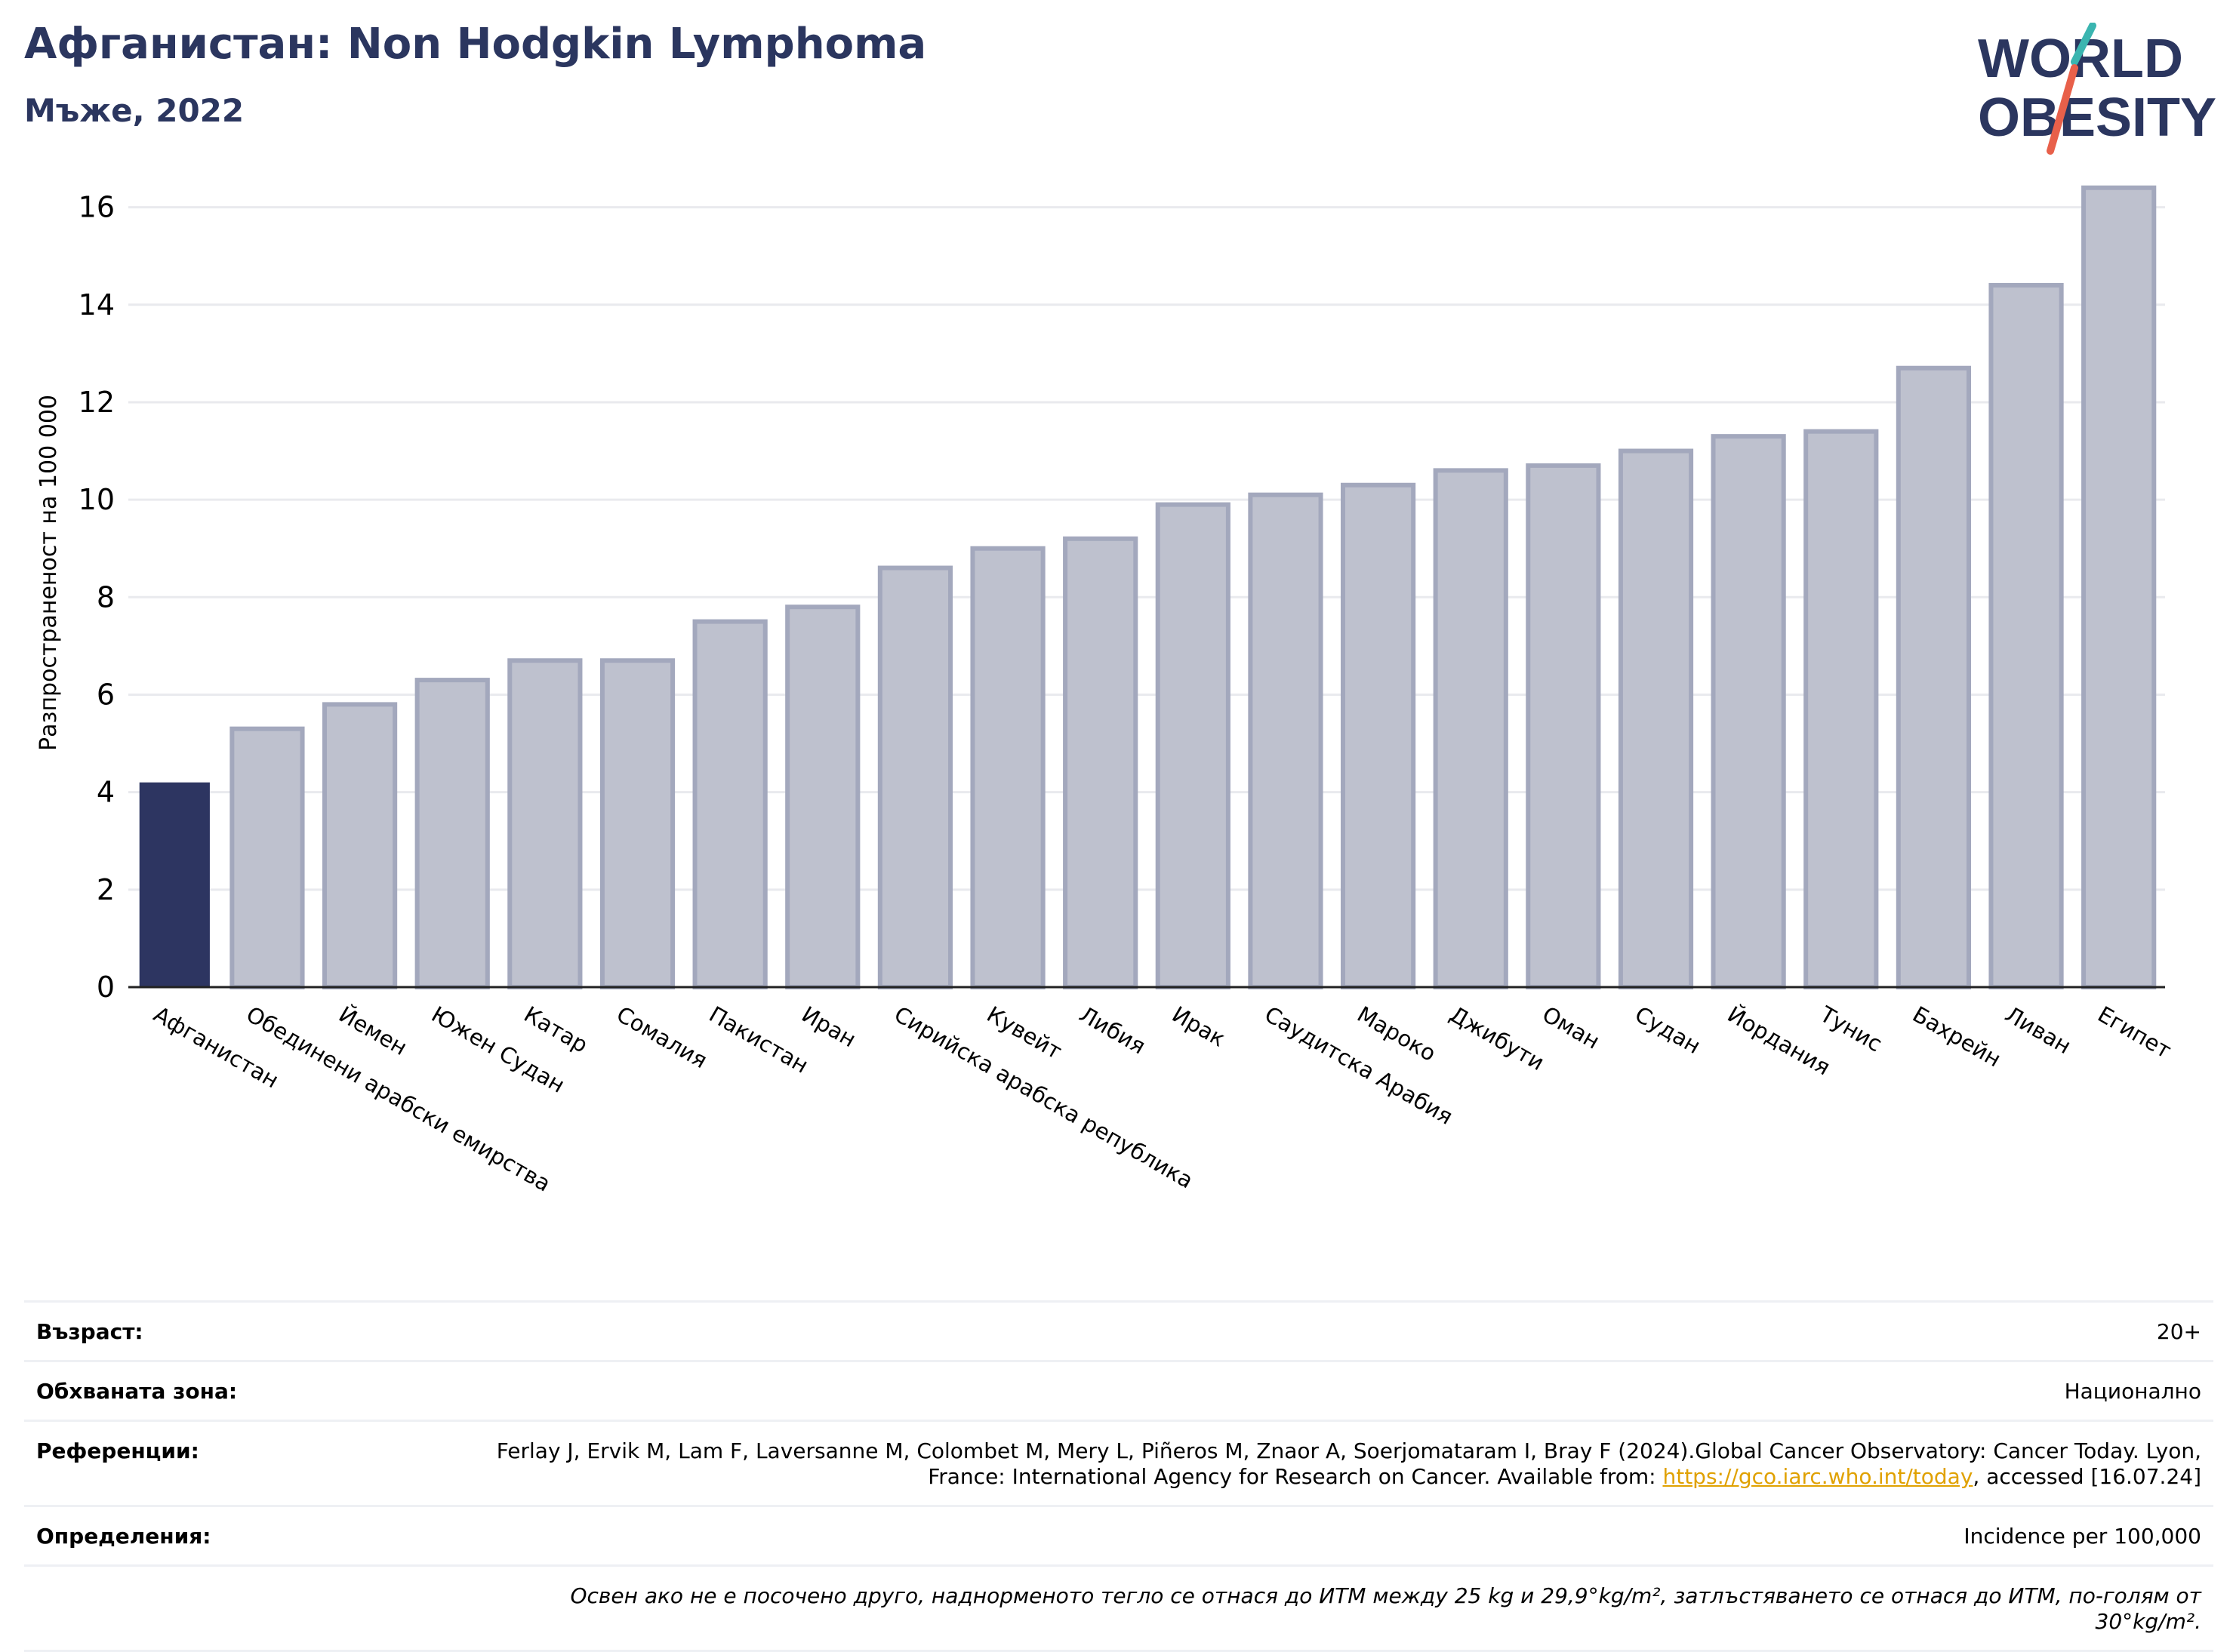 The width and height of the screenshot is (2233, 1652). Describe the element at coordinates (2062, 109) in the screenshot. I see `logo-slash-red` at that location.